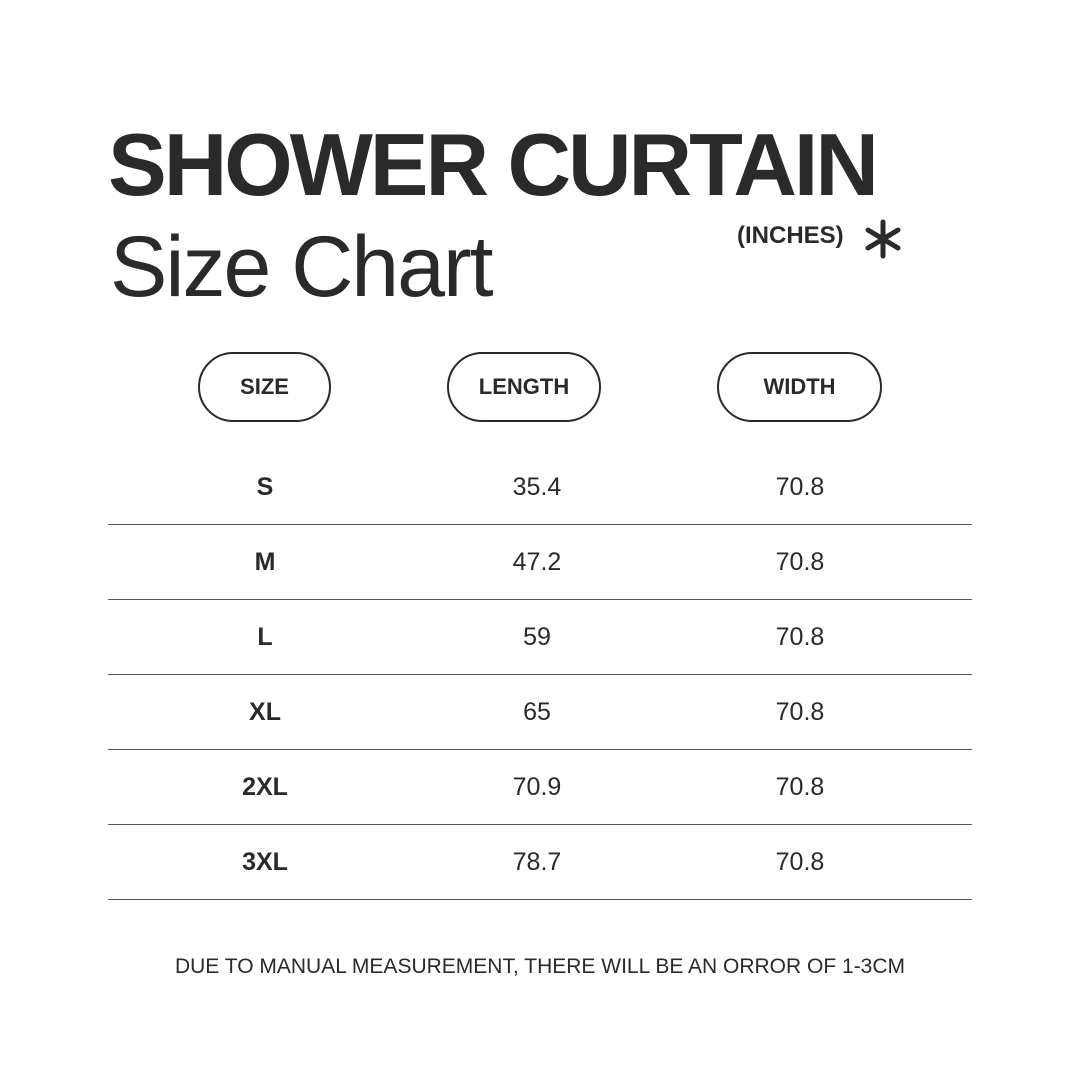 The width and height of the screenshot is (1080, 1080). I want to click on page-title: SHOWER CURTAIN, so click(493, 164).